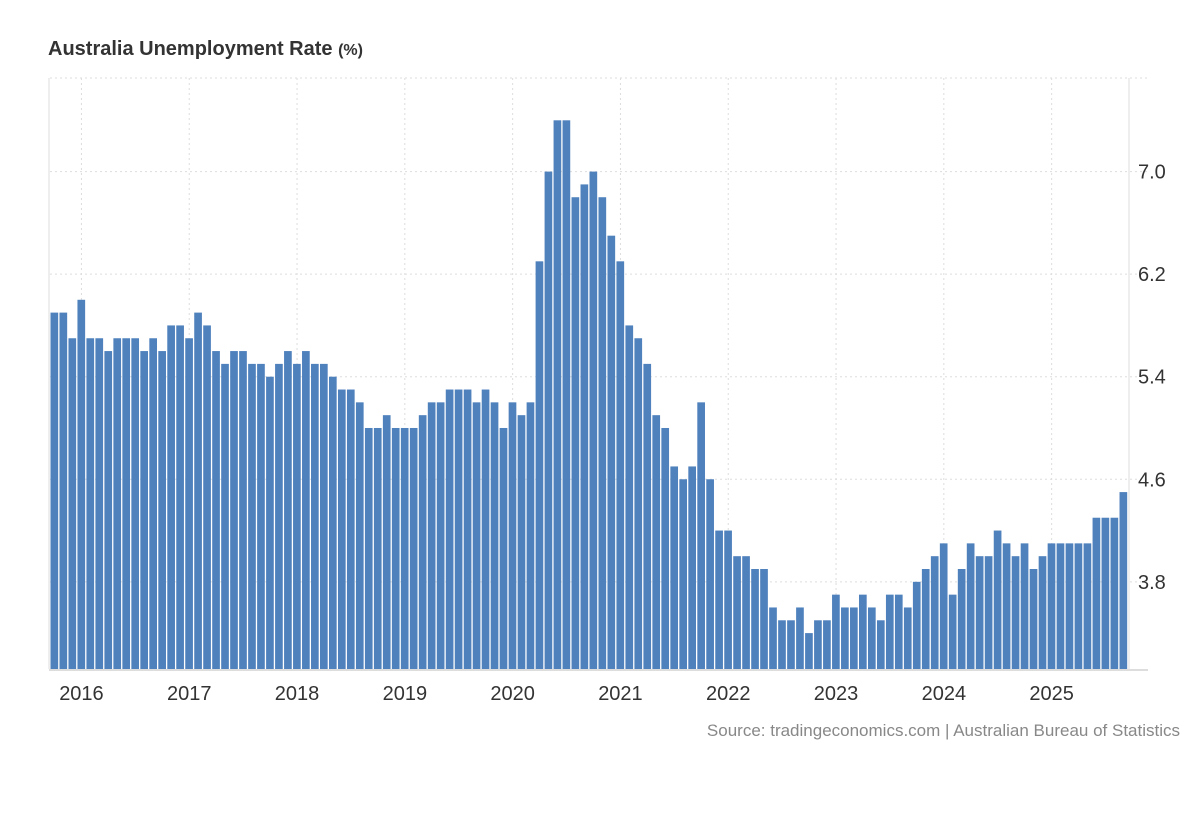 Image resolution: width=1200 pixels, height=820 pixels. What do you see at coordinates (1152, 173) in the screenshot?
I see `y-tick-label: 7.0` at bounding box center [1152, 173].